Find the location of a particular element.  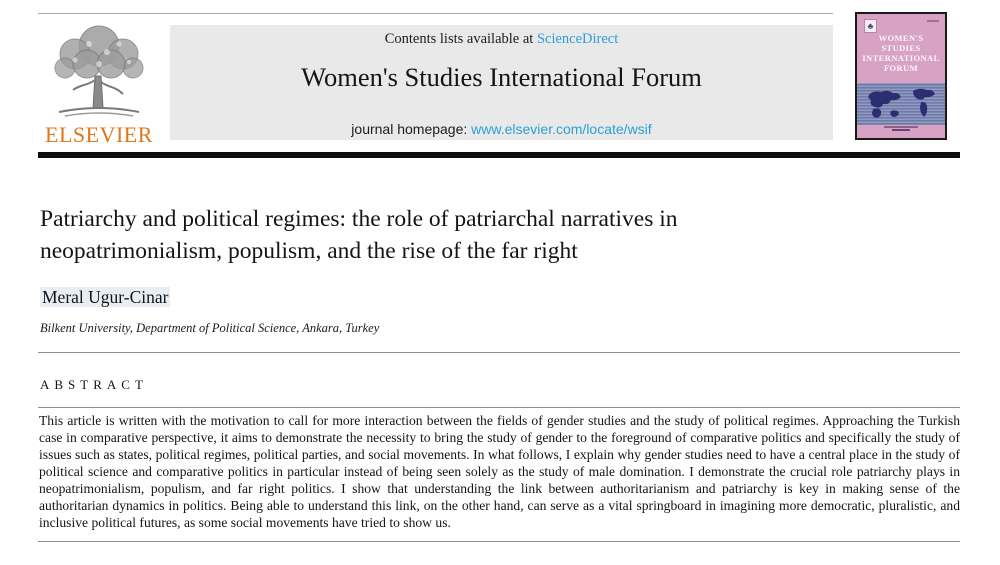

contents-prefix: Contents lists available at is located at coordinates (460, 39).